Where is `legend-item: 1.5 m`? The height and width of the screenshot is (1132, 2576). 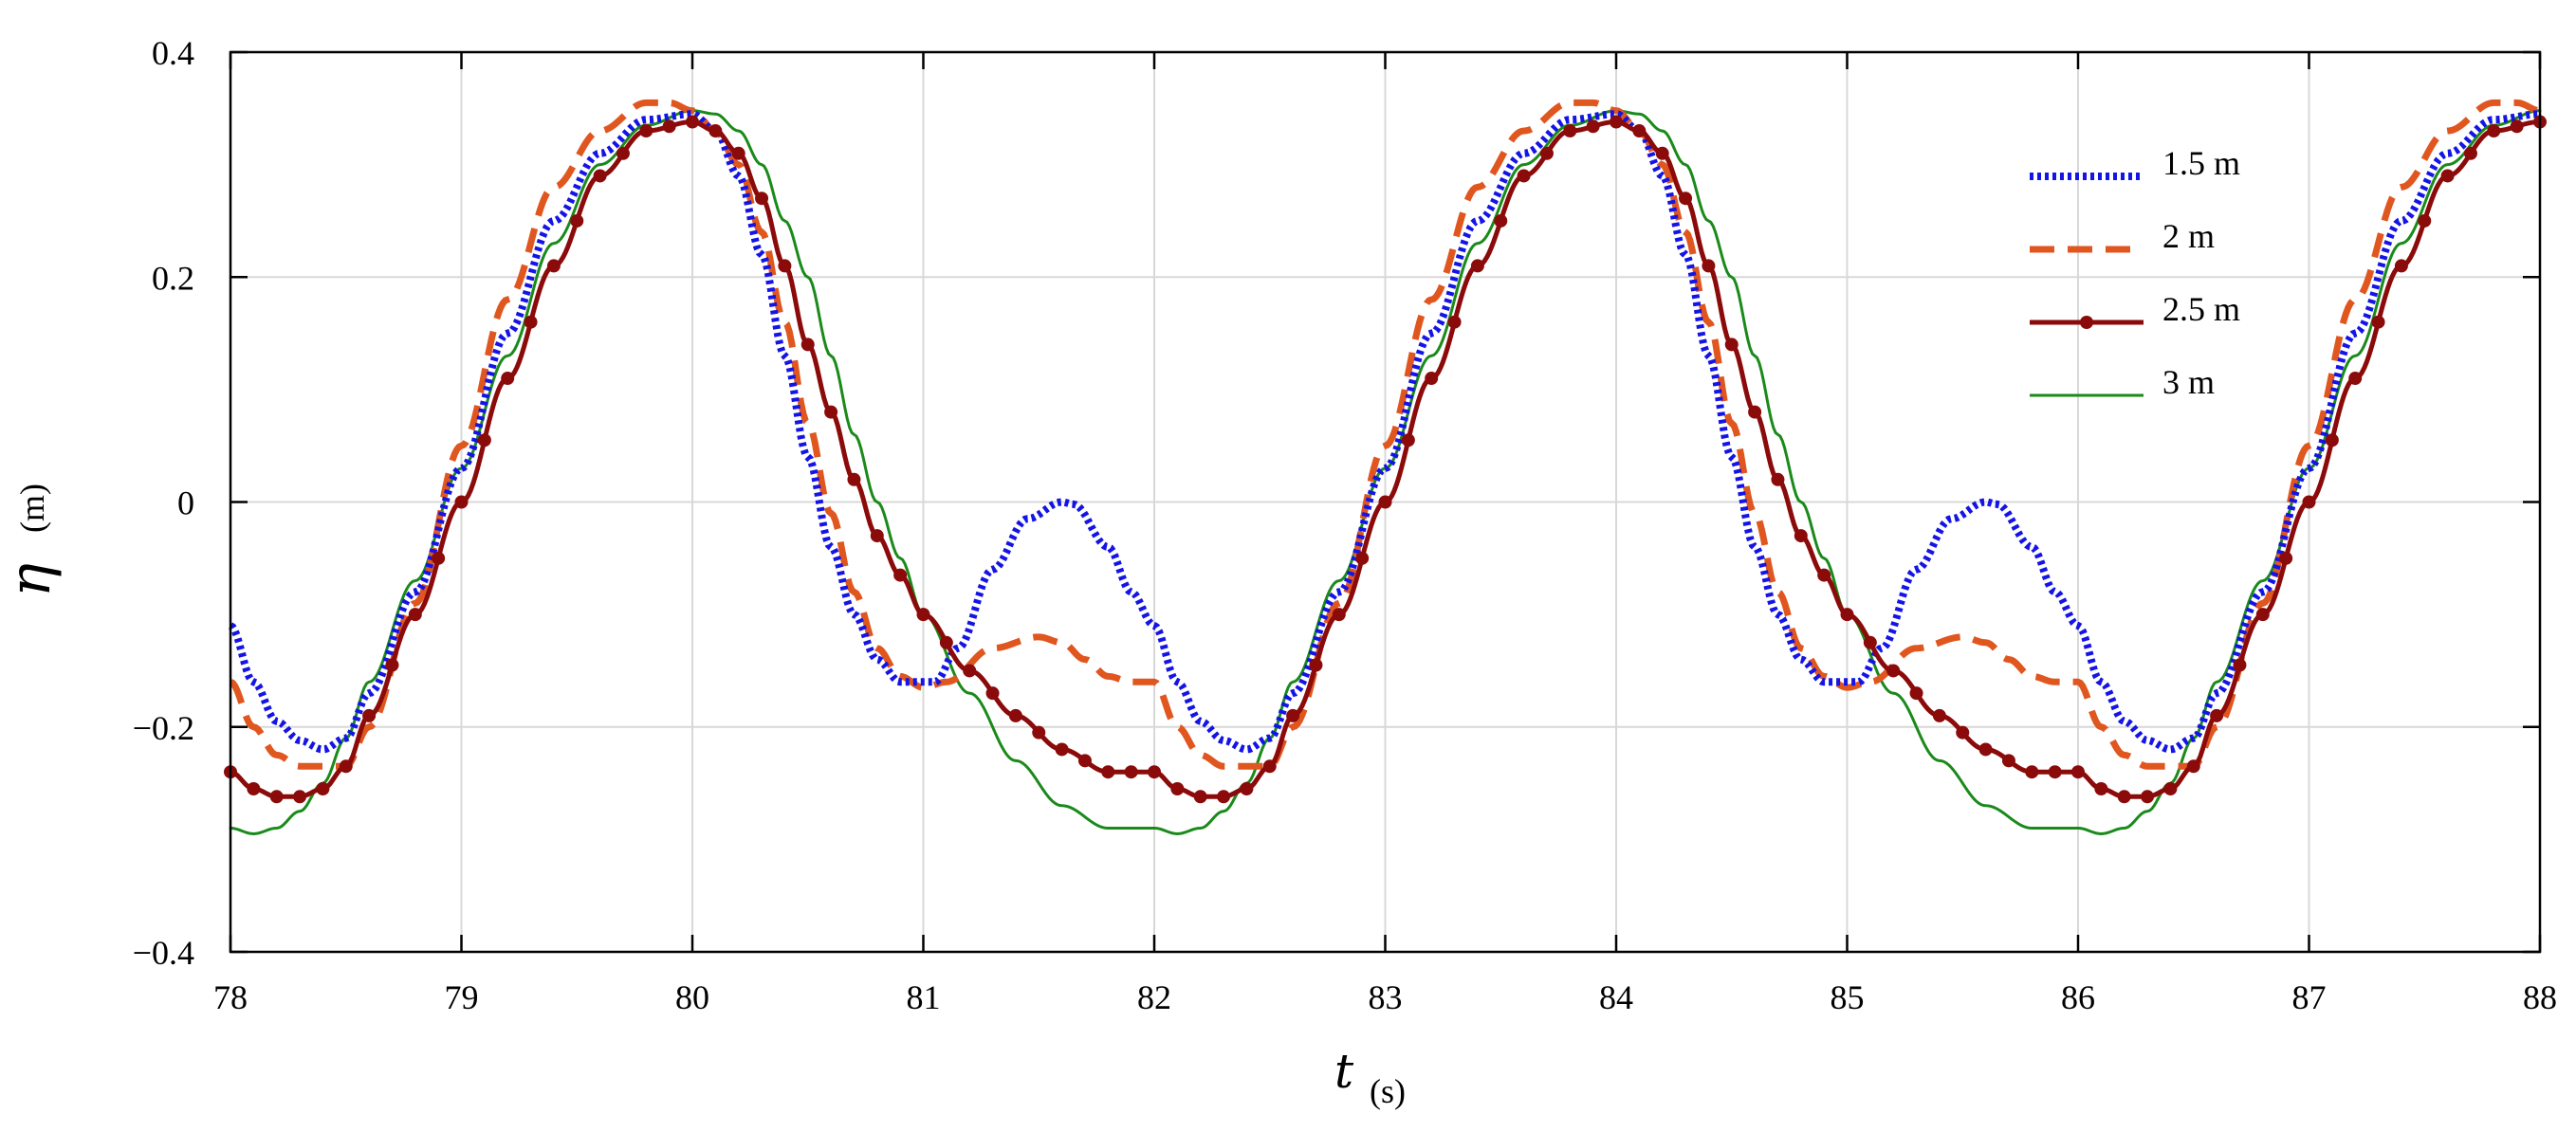 legend-item: 1.5 m is located at coordinates (2135, 163).